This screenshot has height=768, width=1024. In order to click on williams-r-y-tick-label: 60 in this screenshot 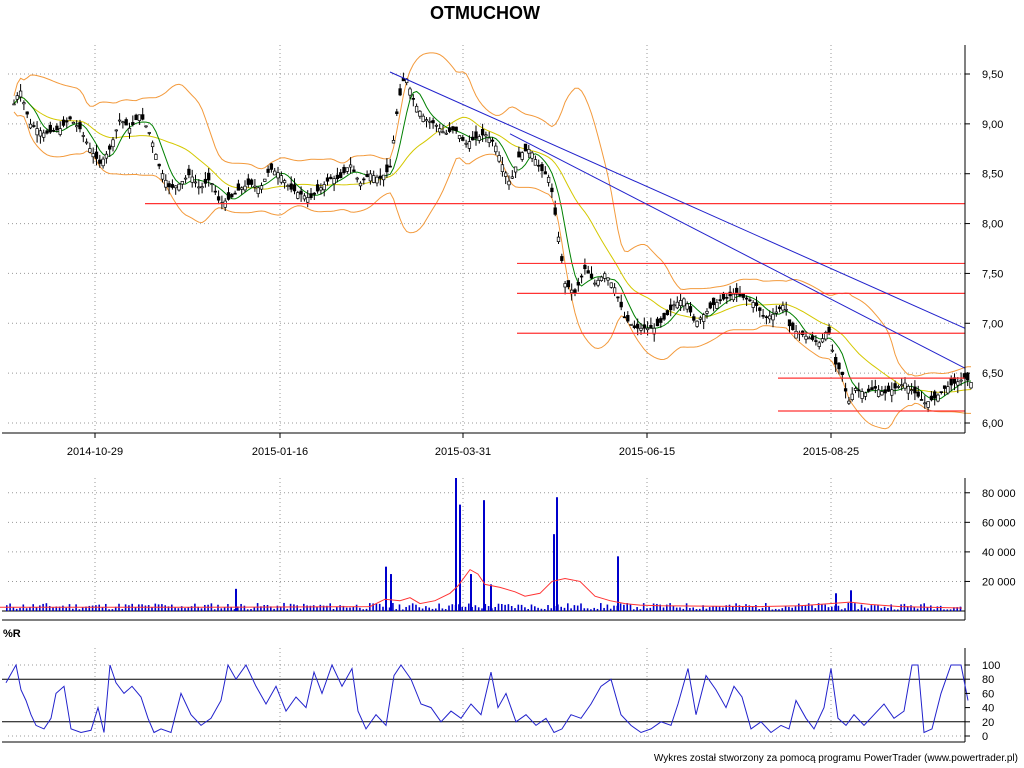, I will do `click(988, 694)`.